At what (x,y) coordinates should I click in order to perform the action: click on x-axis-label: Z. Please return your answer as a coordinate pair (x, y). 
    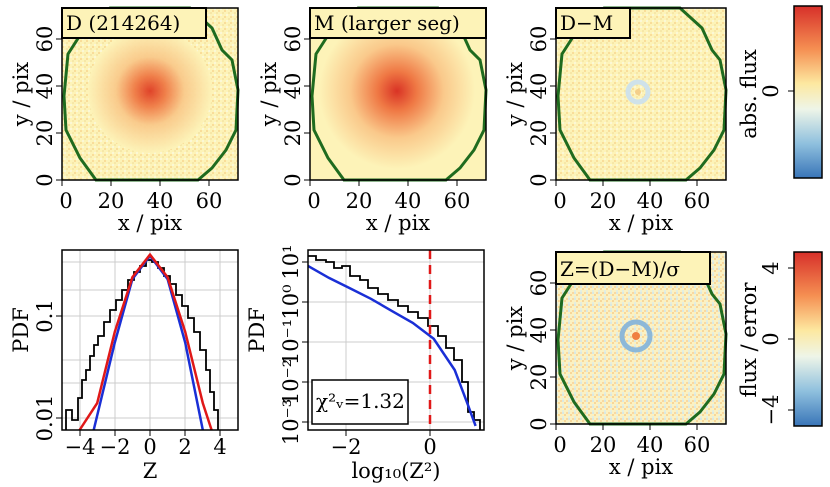
    Looking at the image, I should click on (150, 471).